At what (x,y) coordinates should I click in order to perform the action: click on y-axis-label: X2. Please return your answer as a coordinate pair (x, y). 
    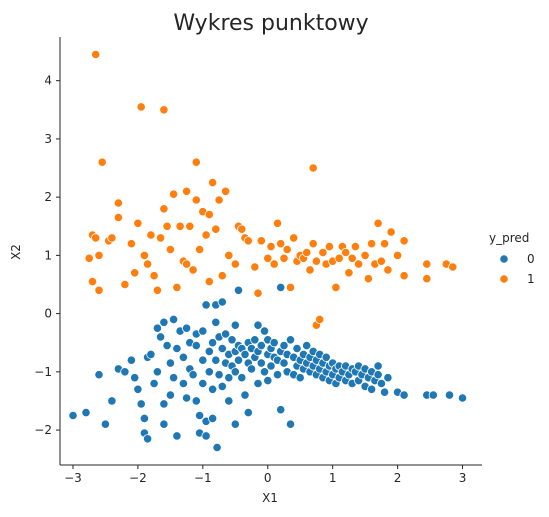
    Looking at the image, I should click on (16, 252).